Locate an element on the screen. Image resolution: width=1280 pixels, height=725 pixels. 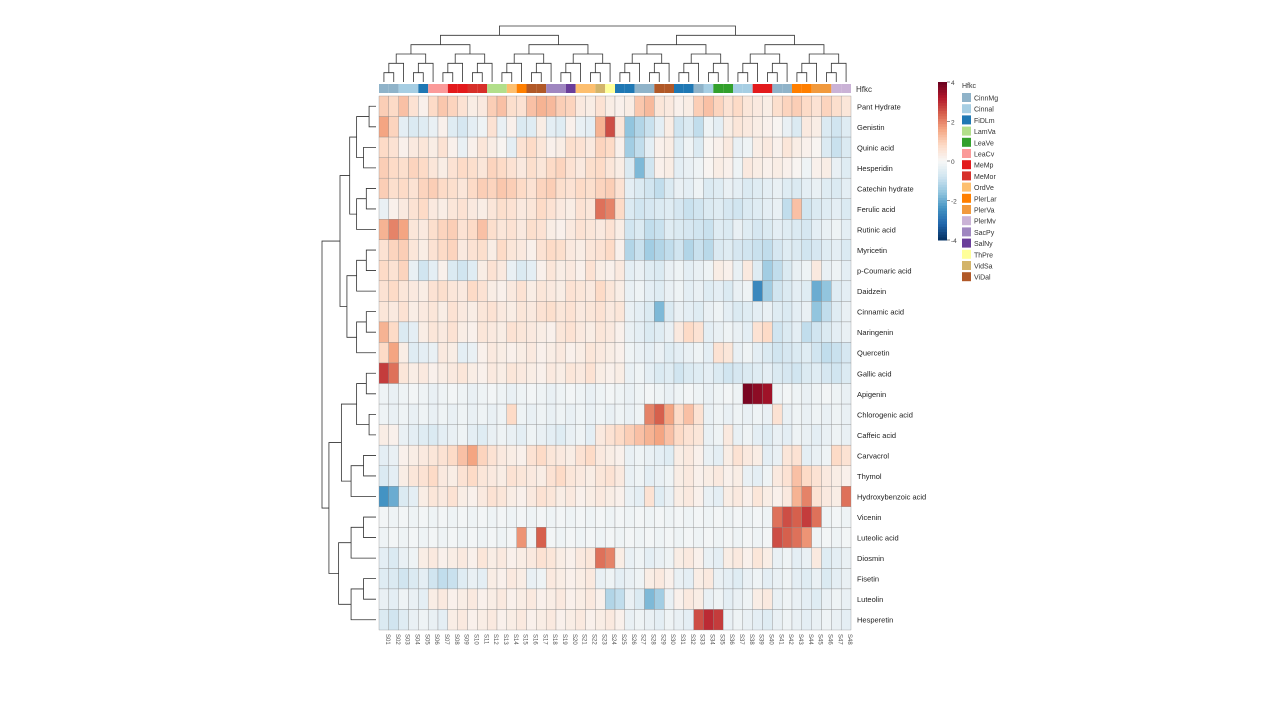
row-label: Cinnamic acid is located at coordinates (880, 312).